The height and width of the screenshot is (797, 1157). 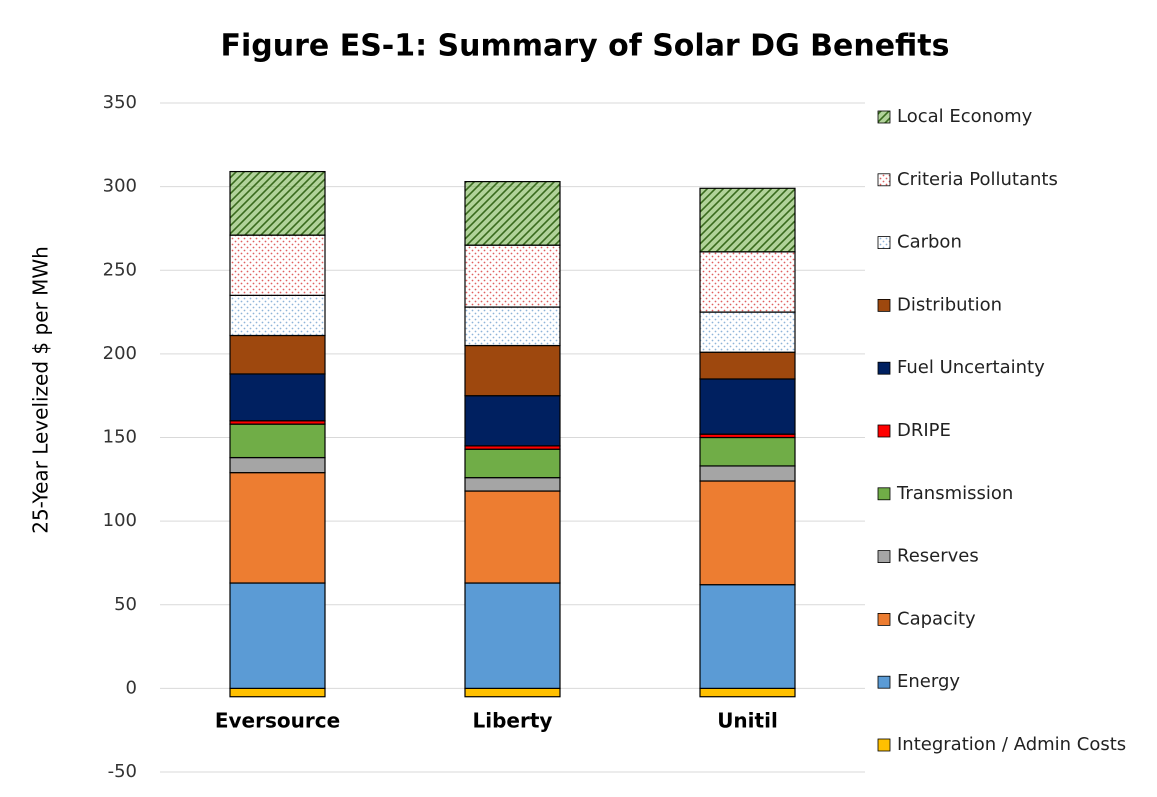 What do you see at coordinates (125, 604) in the screenshot?
I see `y-tick-label: 50` at bounding box center [125, 604].